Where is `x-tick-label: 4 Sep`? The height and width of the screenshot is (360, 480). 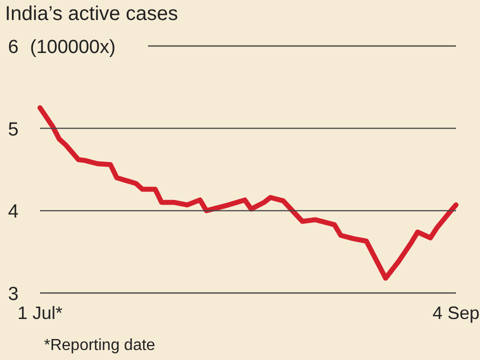
x-tick-label: 4 Sep is located at coordinates (456, 313).